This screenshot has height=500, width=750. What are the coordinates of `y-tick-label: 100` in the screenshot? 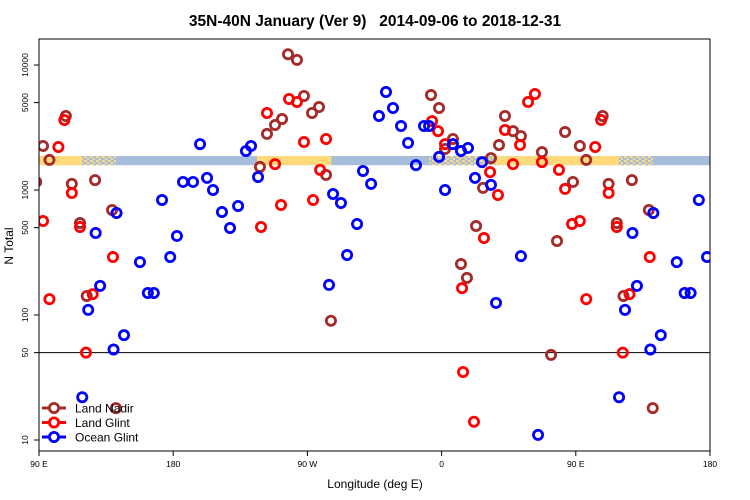 It's located at (25, 315).